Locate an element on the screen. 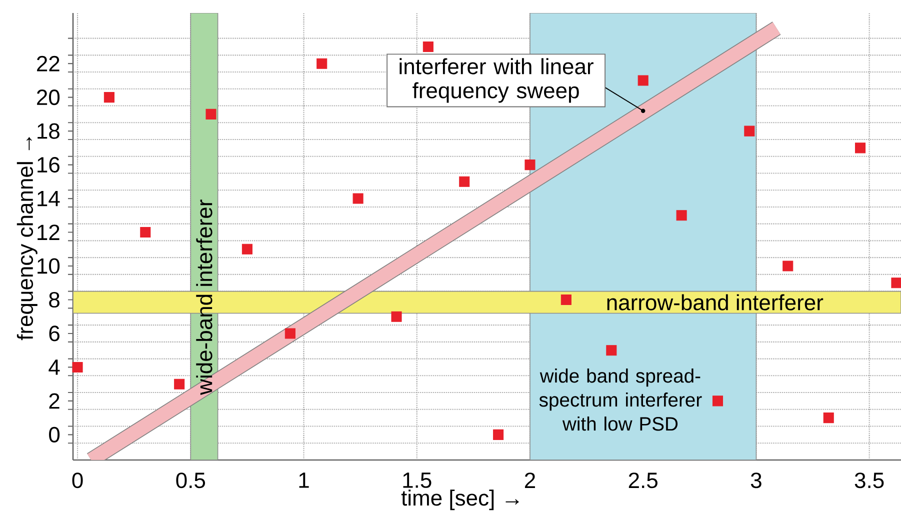  x-tick-label: 0.5 is located at coordinates (191, 480).